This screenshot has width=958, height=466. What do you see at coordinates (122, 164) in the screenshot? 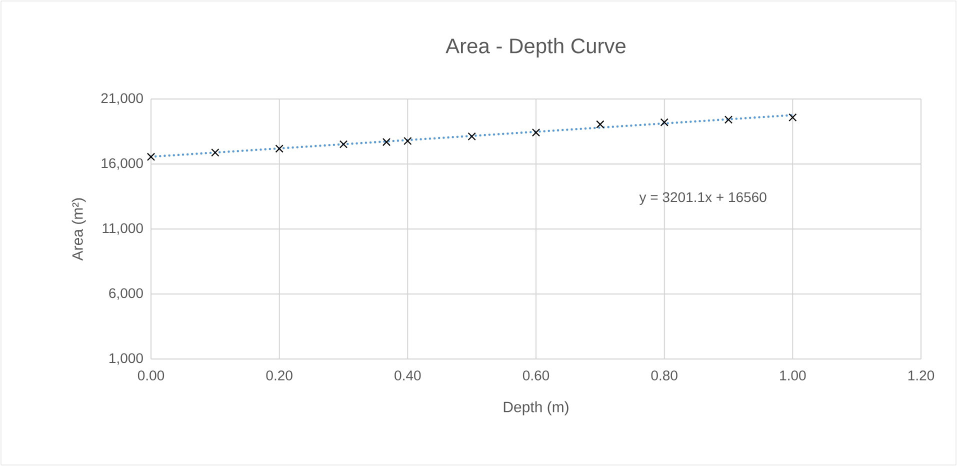
I see `y-tick-label: 16,000` at bounding box center [122, 164].